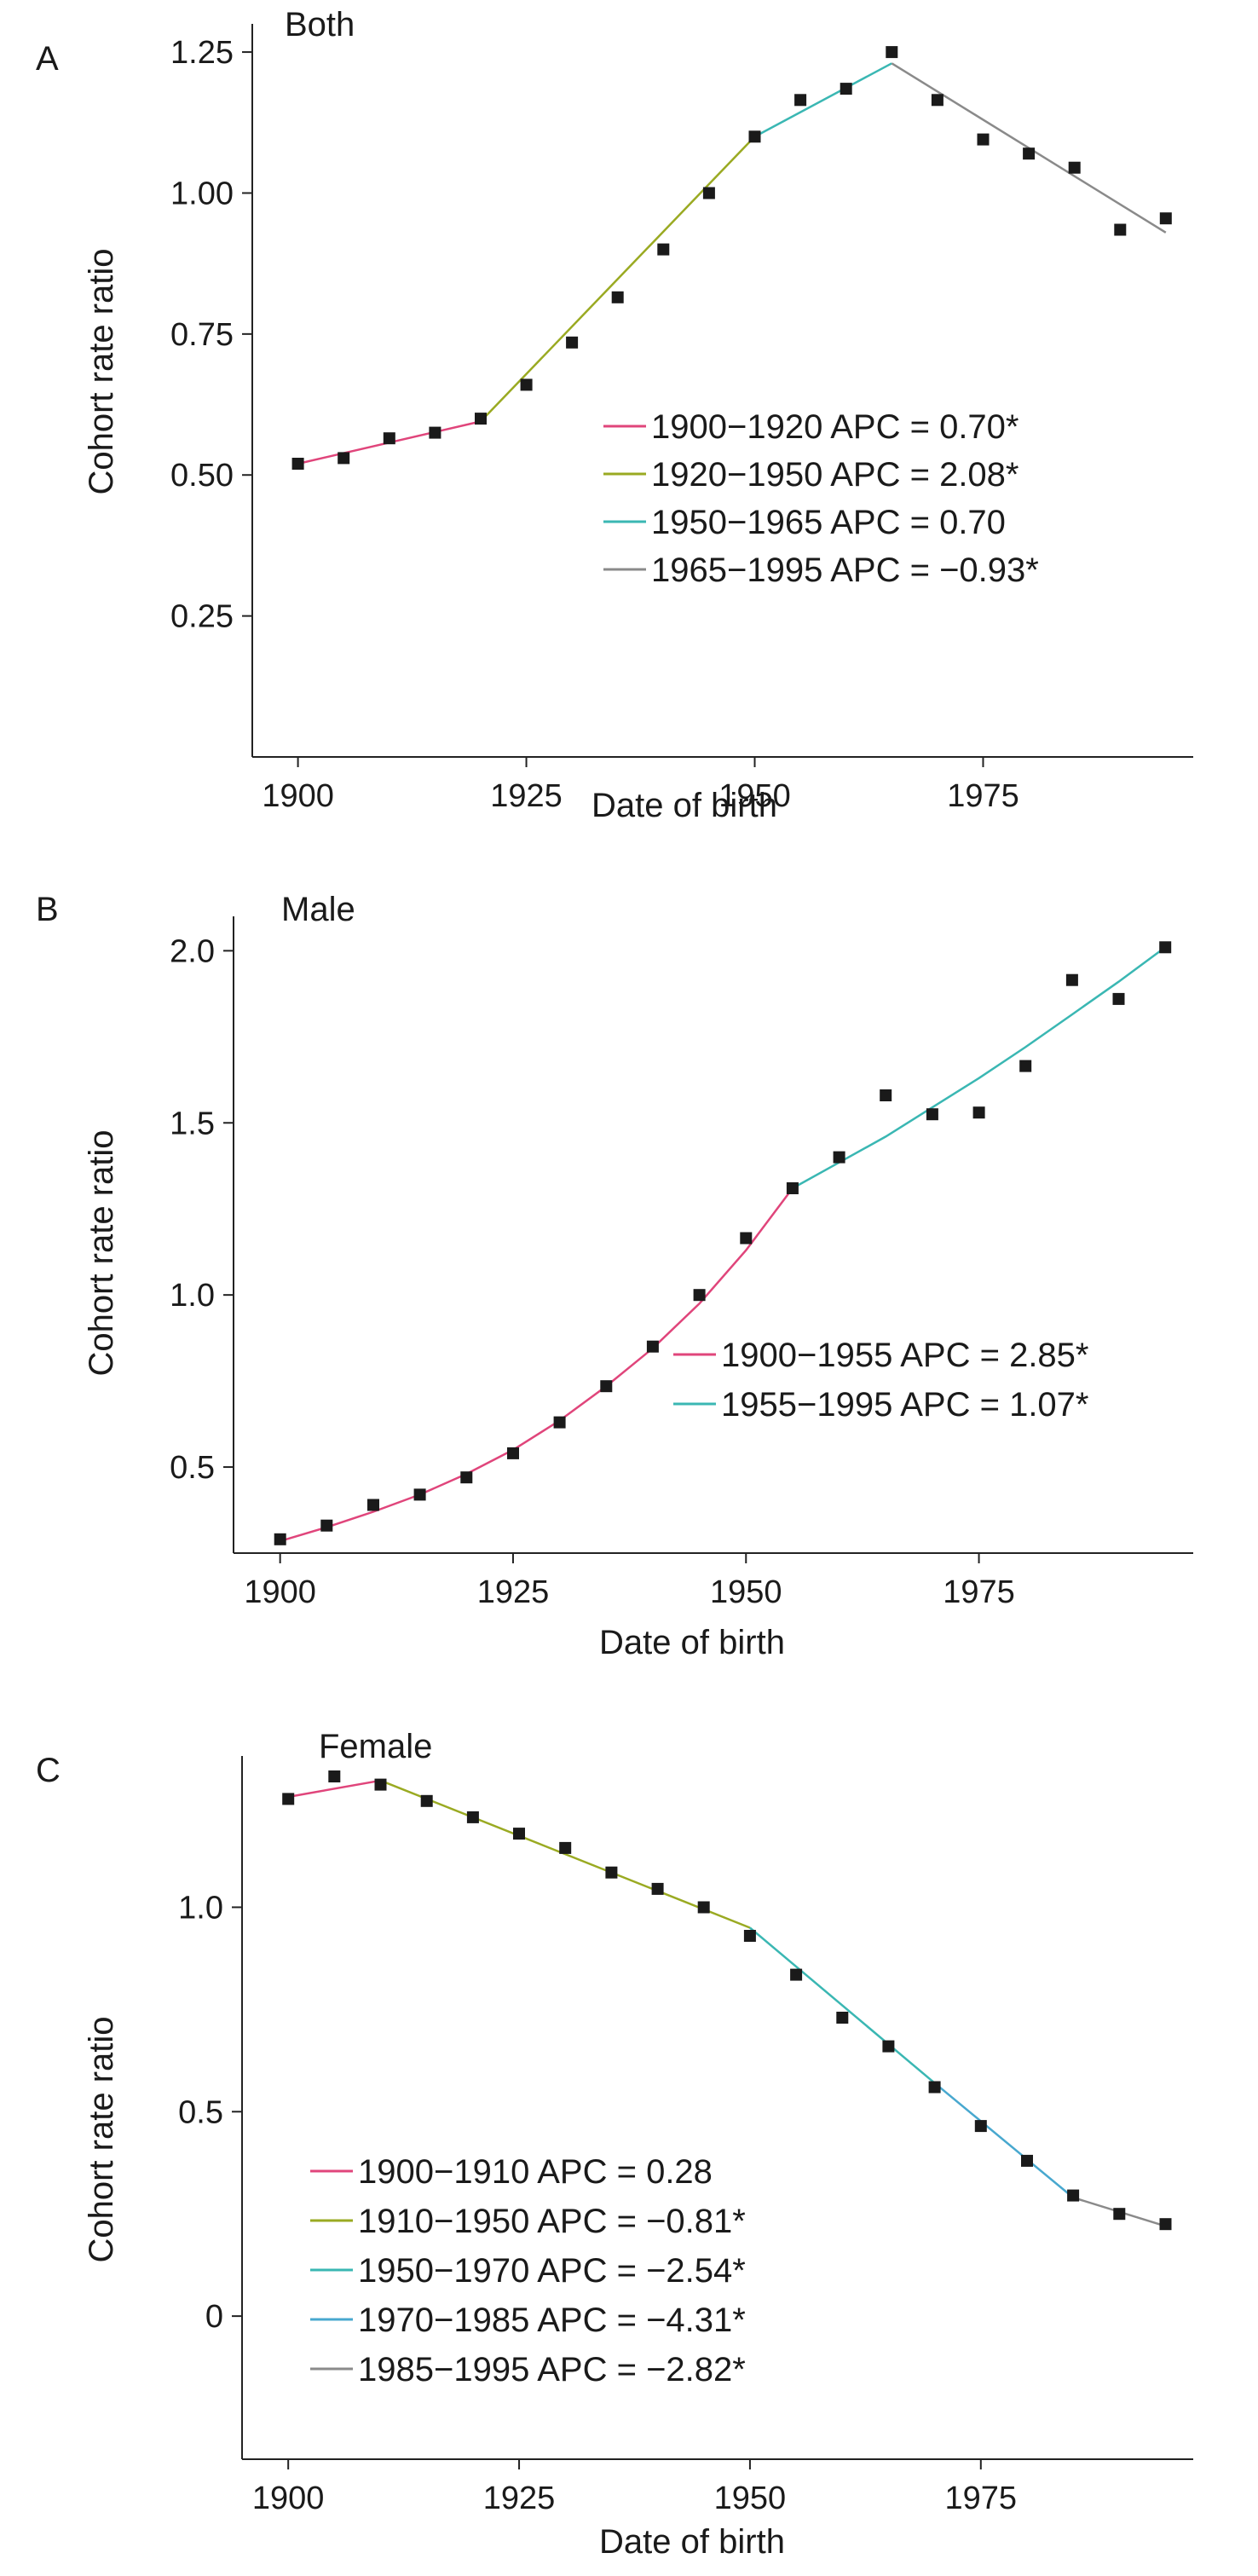  I want to click on y-tick-label: 2.0, so click(192, 951).